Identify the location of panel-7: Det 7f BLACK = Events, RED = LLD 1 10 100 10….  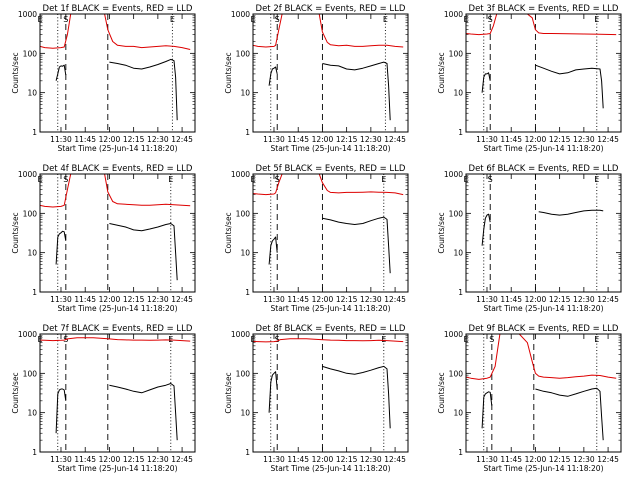
(103, 398).